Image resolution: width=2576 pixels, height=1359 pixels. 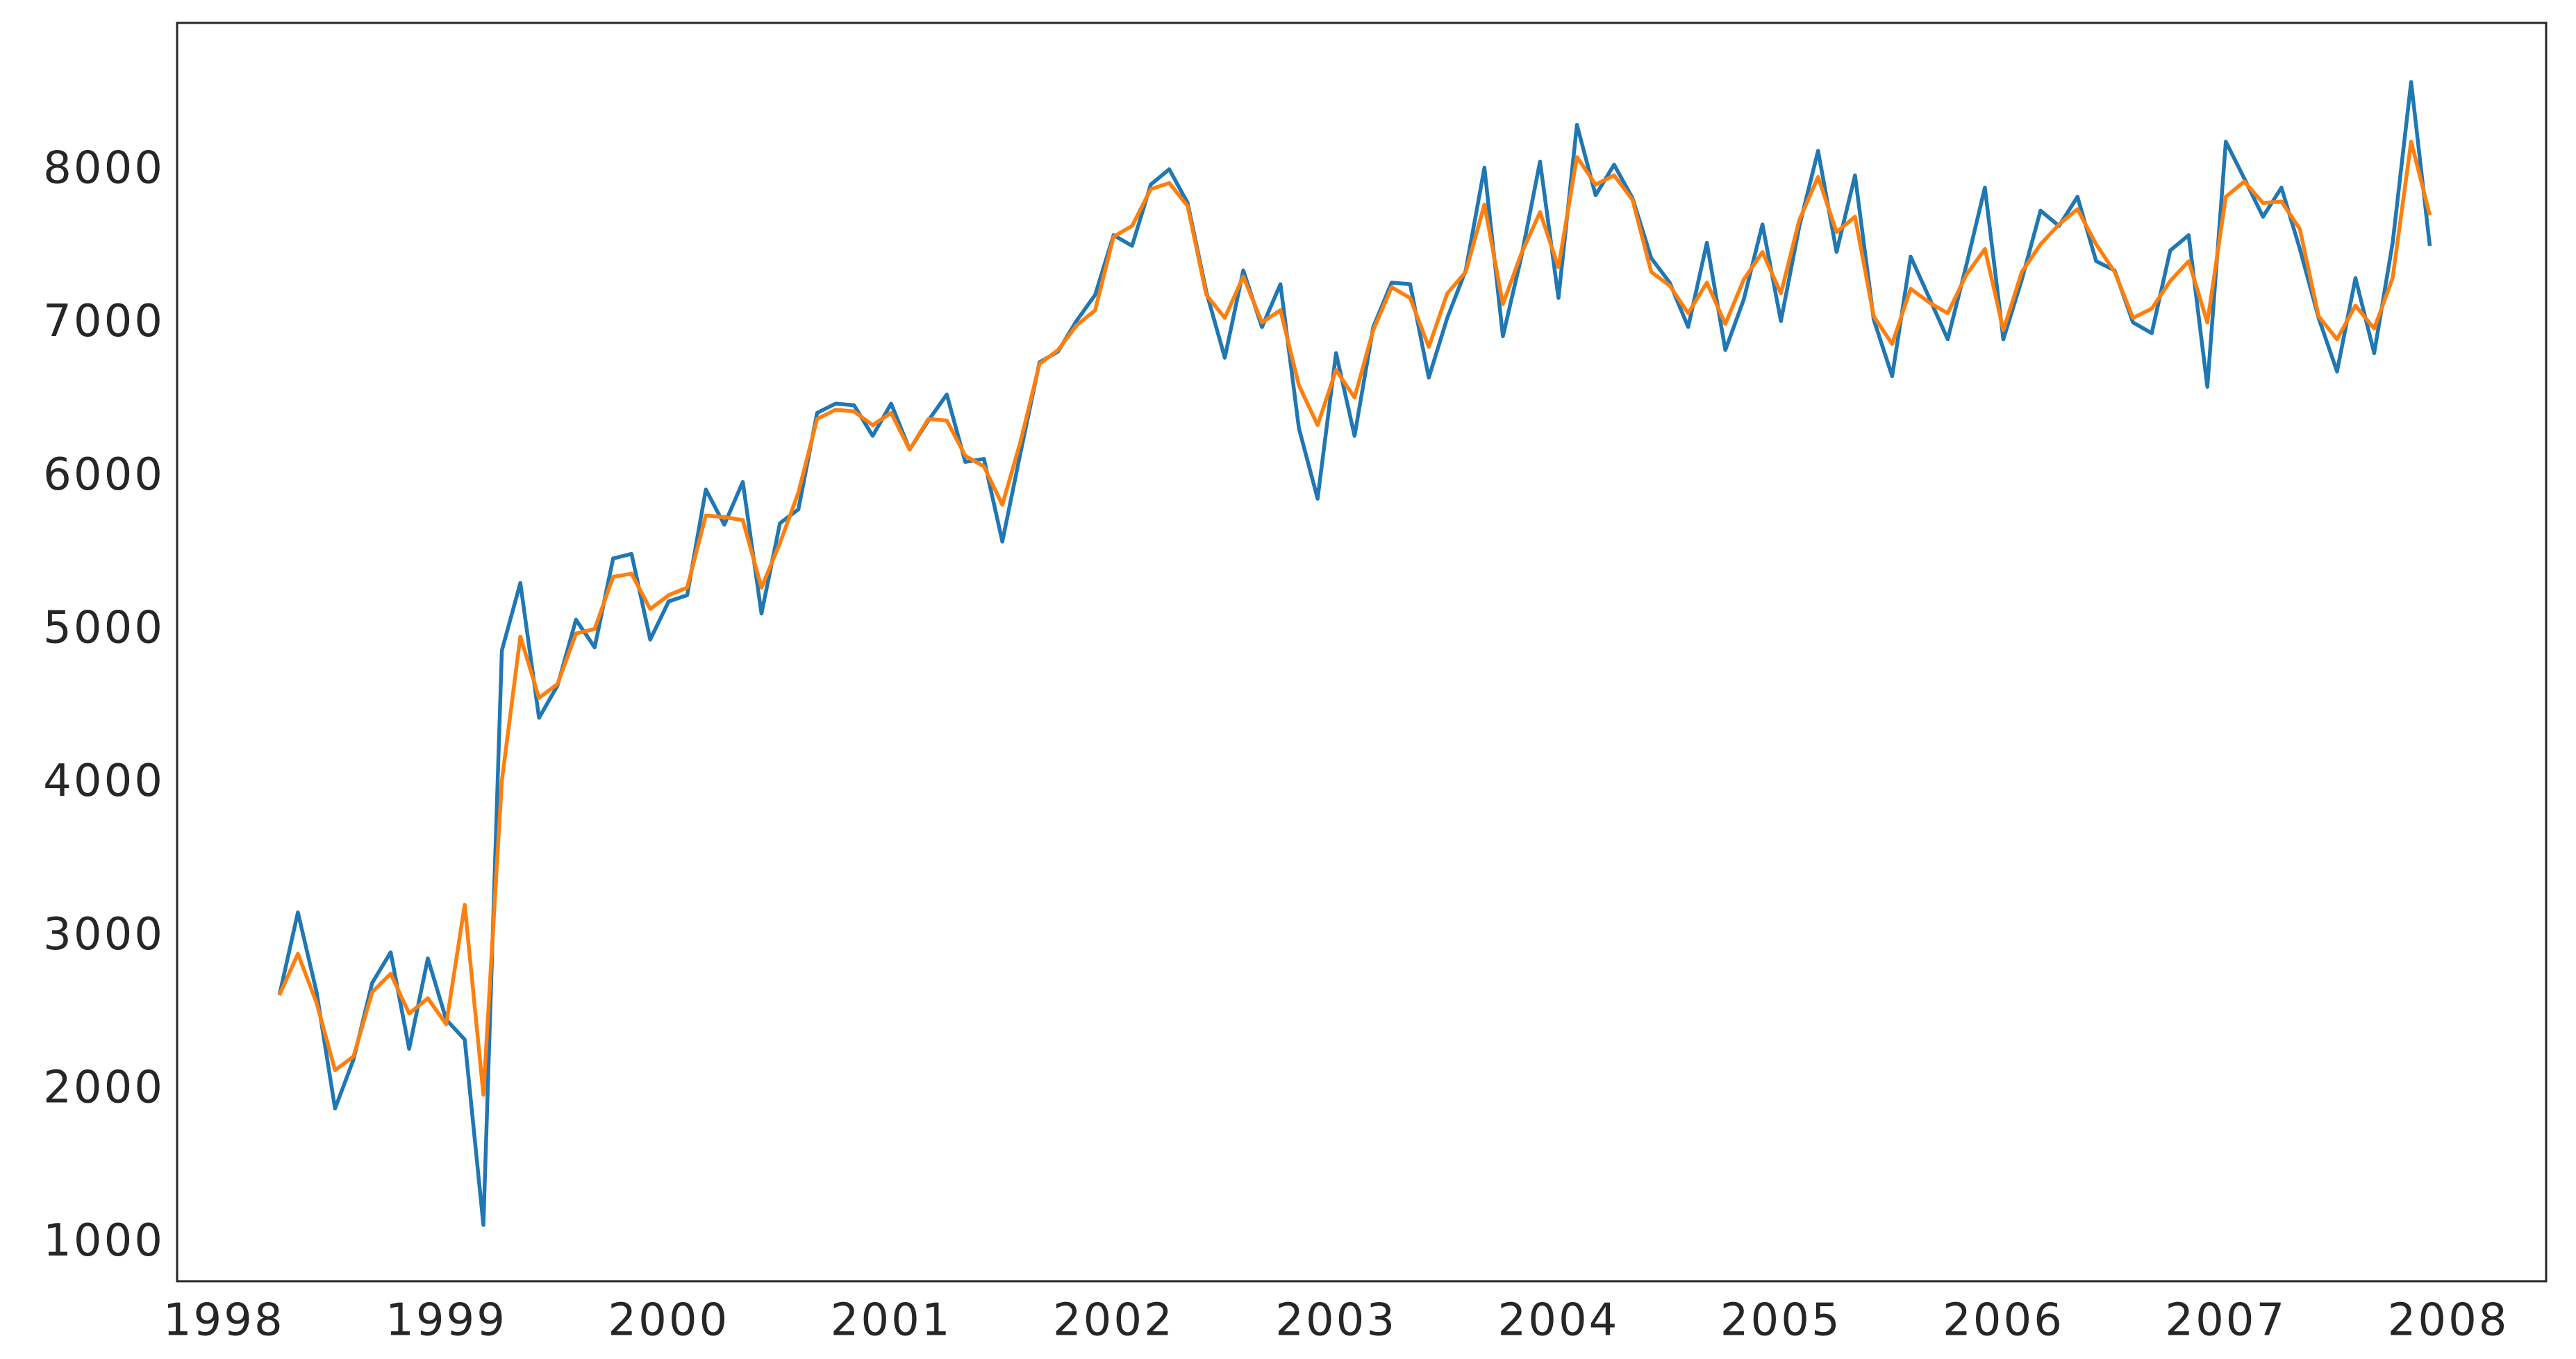 What do you see at coordinates (1336, 1321) in the screenshot?
I see `x-tick-label: 2003` at bounding box center [1336, 1321].